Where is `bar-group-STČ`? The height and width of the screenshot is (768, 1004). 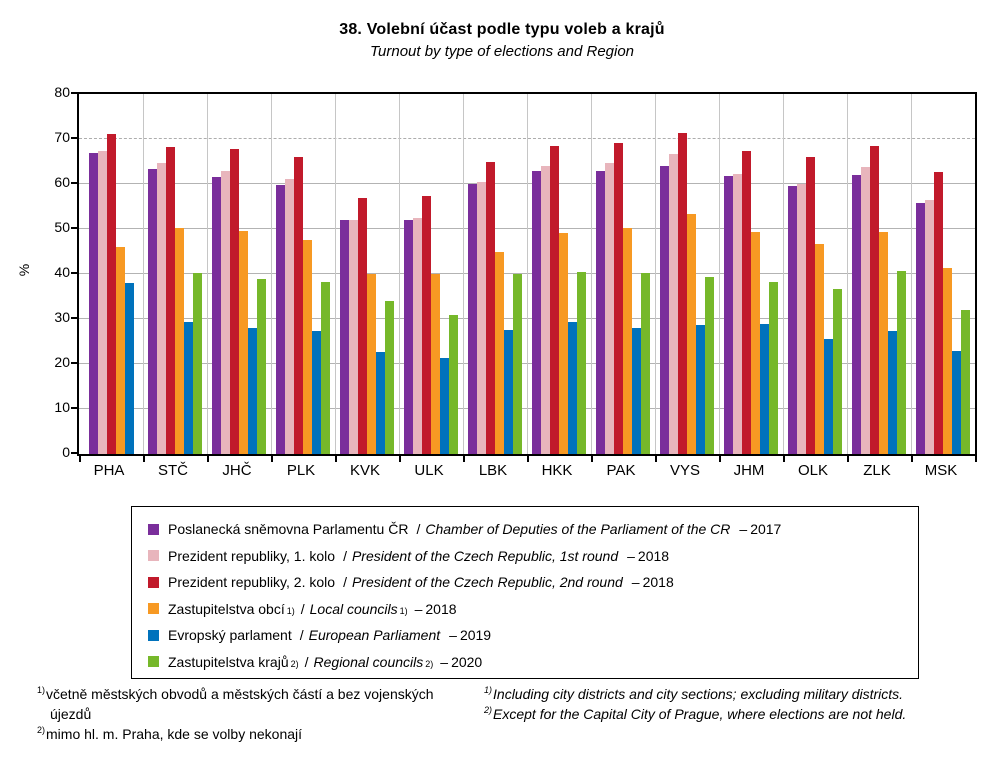
bar-group-STČ is located at coordinates (175, 274).